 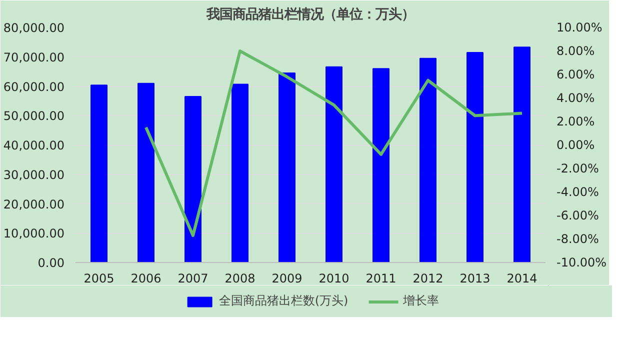 What do you see at coordinates (283, 301) in the screenshot?
I see `legend-label: 全国商品猪出栏数(万头)` at bounding box center [283, 301].